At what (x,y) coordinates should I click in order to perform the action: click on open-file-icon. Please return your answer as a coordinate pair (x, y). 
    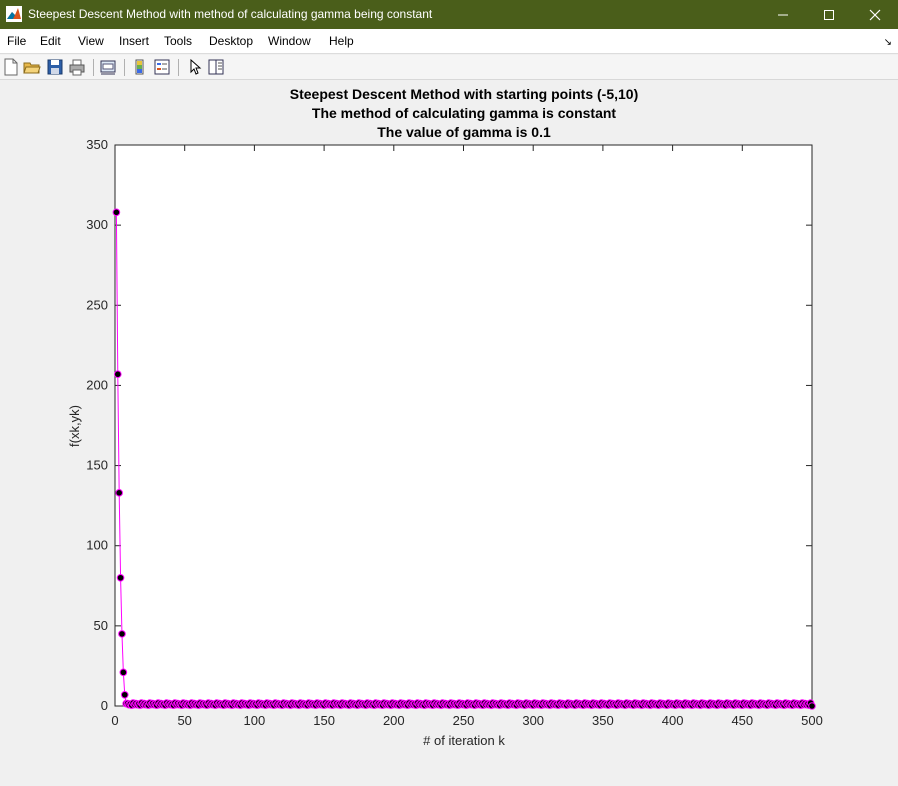
    Looking at the image, I should click on (32, 68).